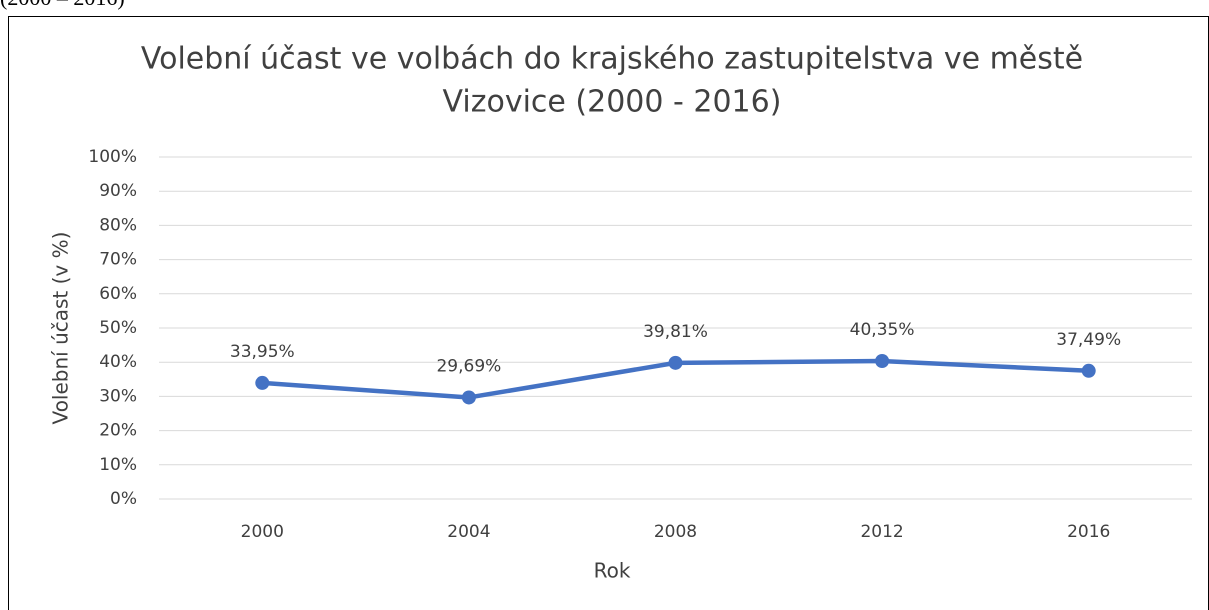 Image resolution: width=1209 pixels, height=610 pixels. Describe the element at coordinates (262, 352) in the screenshot. I see `data-label: 33,95%` at that location.